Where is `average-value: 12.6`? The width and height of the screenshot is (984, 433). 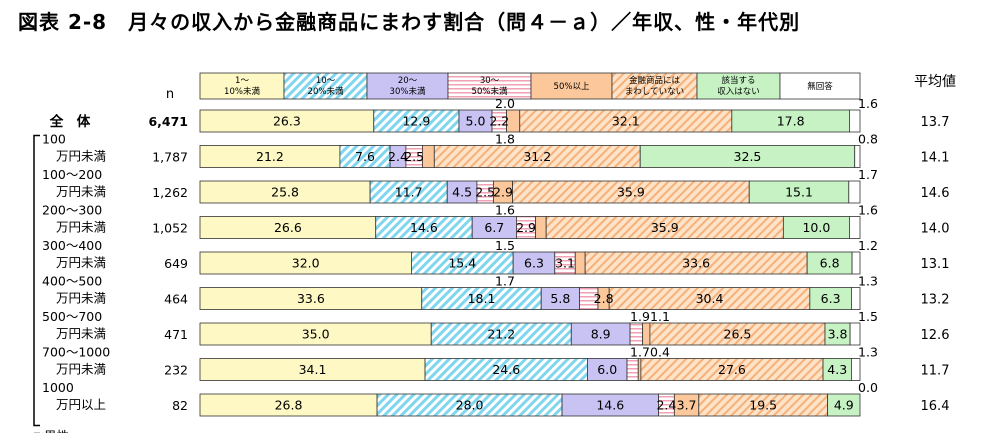
average-value: 12.6 is located at coordinates (935, 335).